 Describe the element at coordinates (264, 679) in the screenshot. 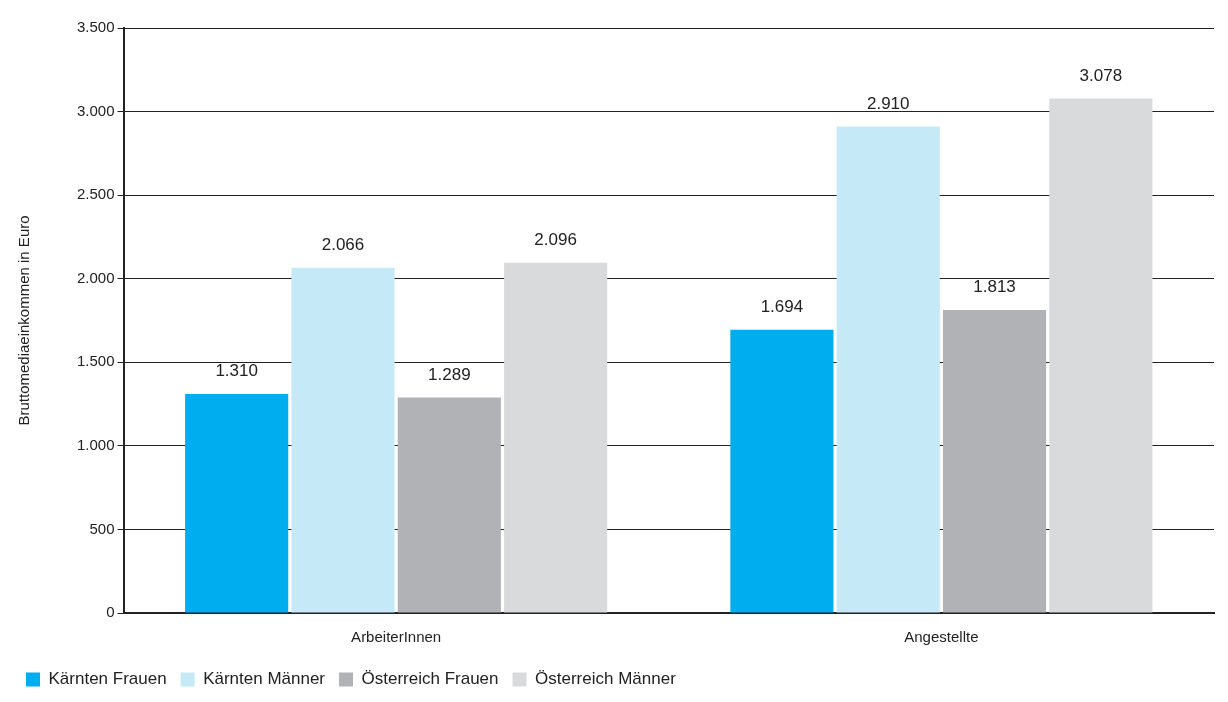

I see `legend-label: Kärnten Männer` at that location.